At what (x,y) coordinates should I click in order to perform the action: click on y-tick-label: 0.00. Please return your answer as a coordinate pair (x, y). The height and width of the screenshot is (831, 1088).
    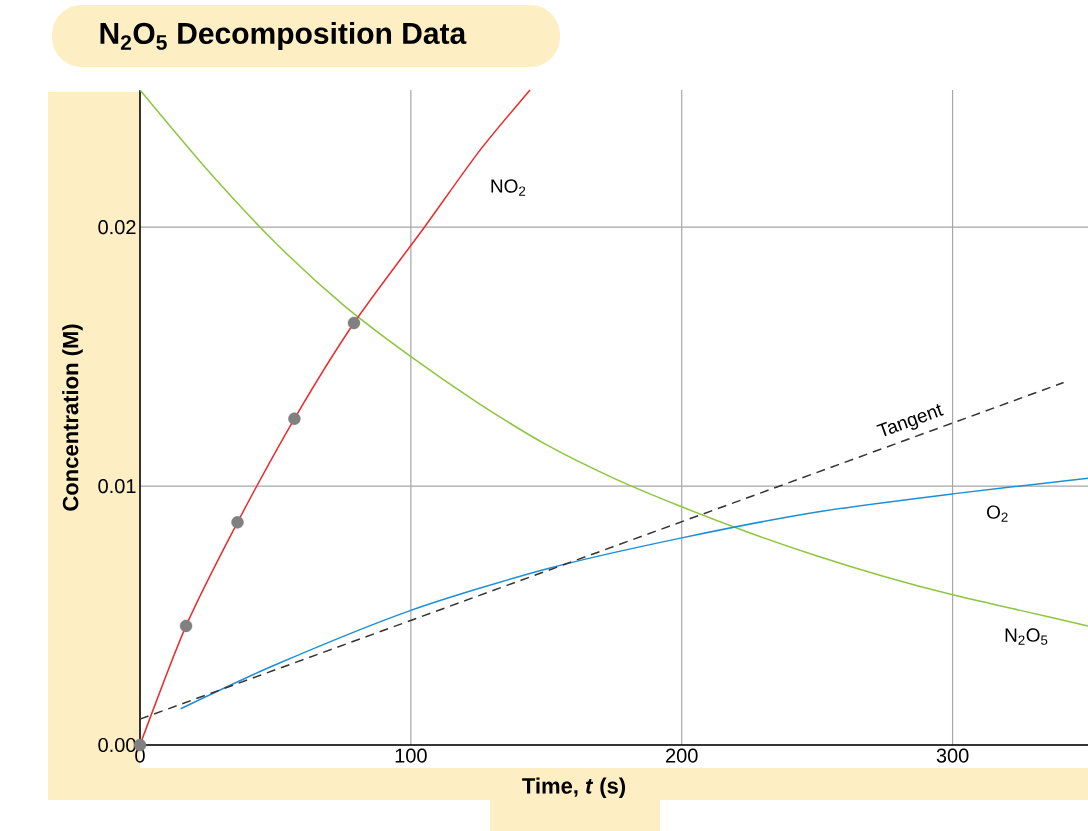
    Looking at the image, I should click on (117, 745).